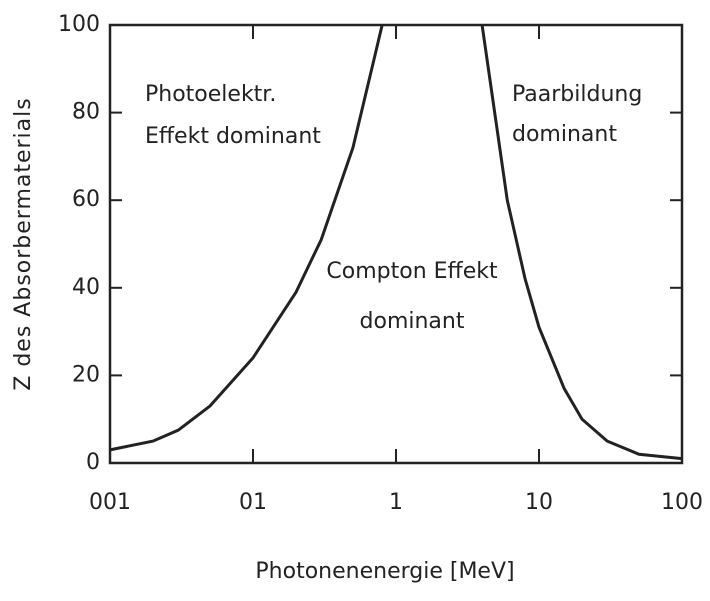 Image resolution: width=710 pixels, height=601 pixels. Describe the element at coordinates (23, 243) in the screenshot. I see `y-axis-label: Z des Absorbermaterials` at that location.